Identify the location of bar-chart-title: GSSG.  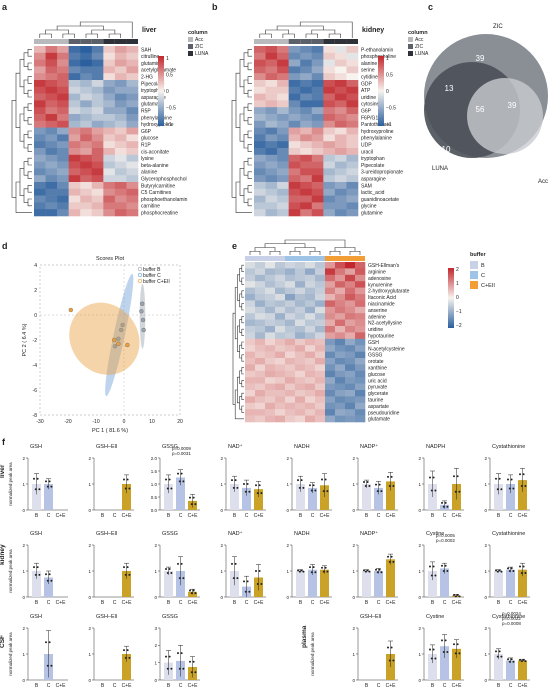
(170, 617).